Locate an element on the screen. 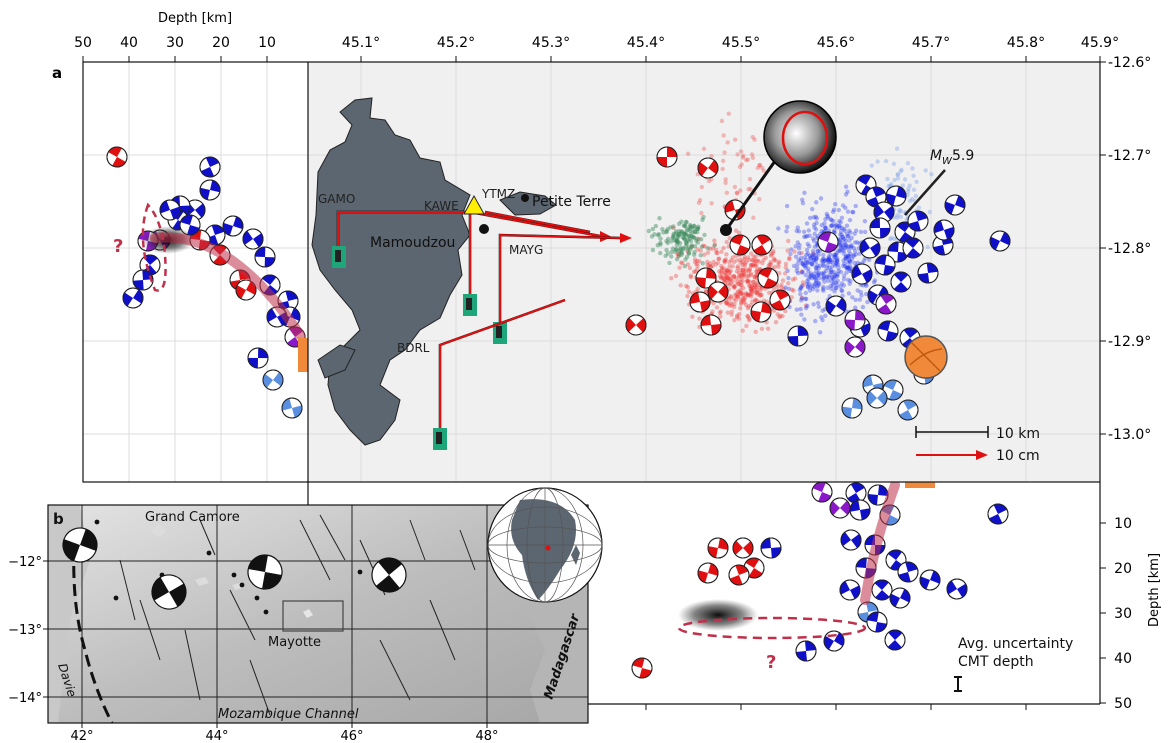 This screenshot has height=743, width=1168. svg-text: 45.3° is located at coordinates (551, 43).